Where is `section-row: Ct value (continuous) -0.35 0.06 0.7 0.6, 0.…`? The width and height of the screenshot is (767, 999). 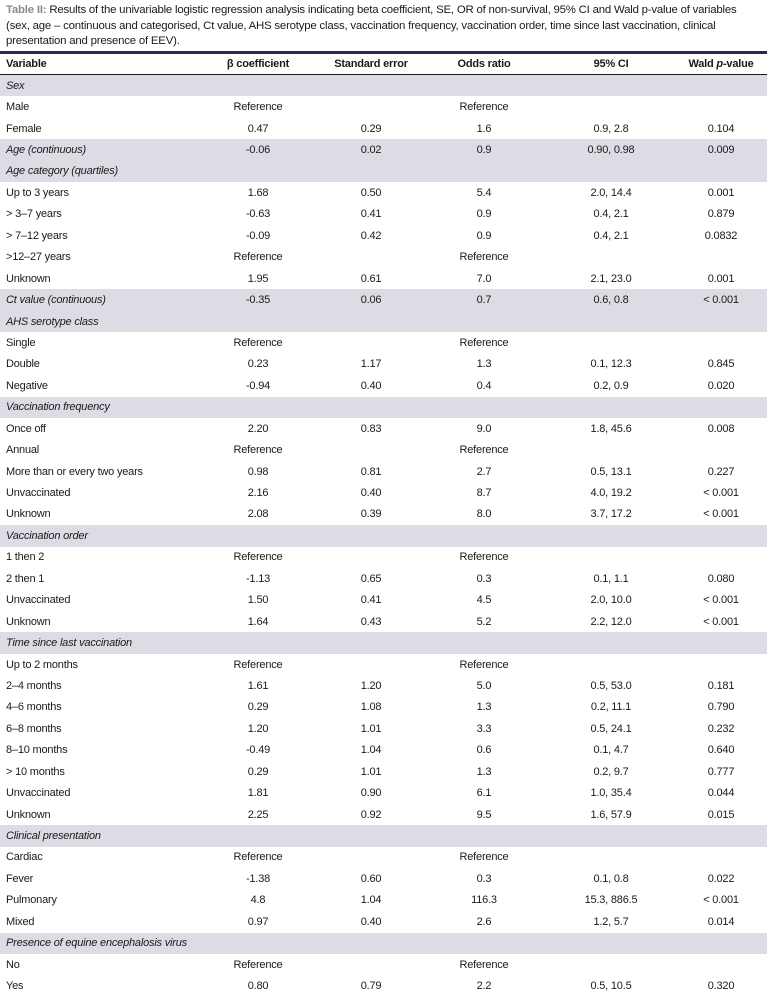 section-row: Ct value (continuous) -0.35 0.06 0.7 0.6, 0.… is located at coordinates (383, 300).